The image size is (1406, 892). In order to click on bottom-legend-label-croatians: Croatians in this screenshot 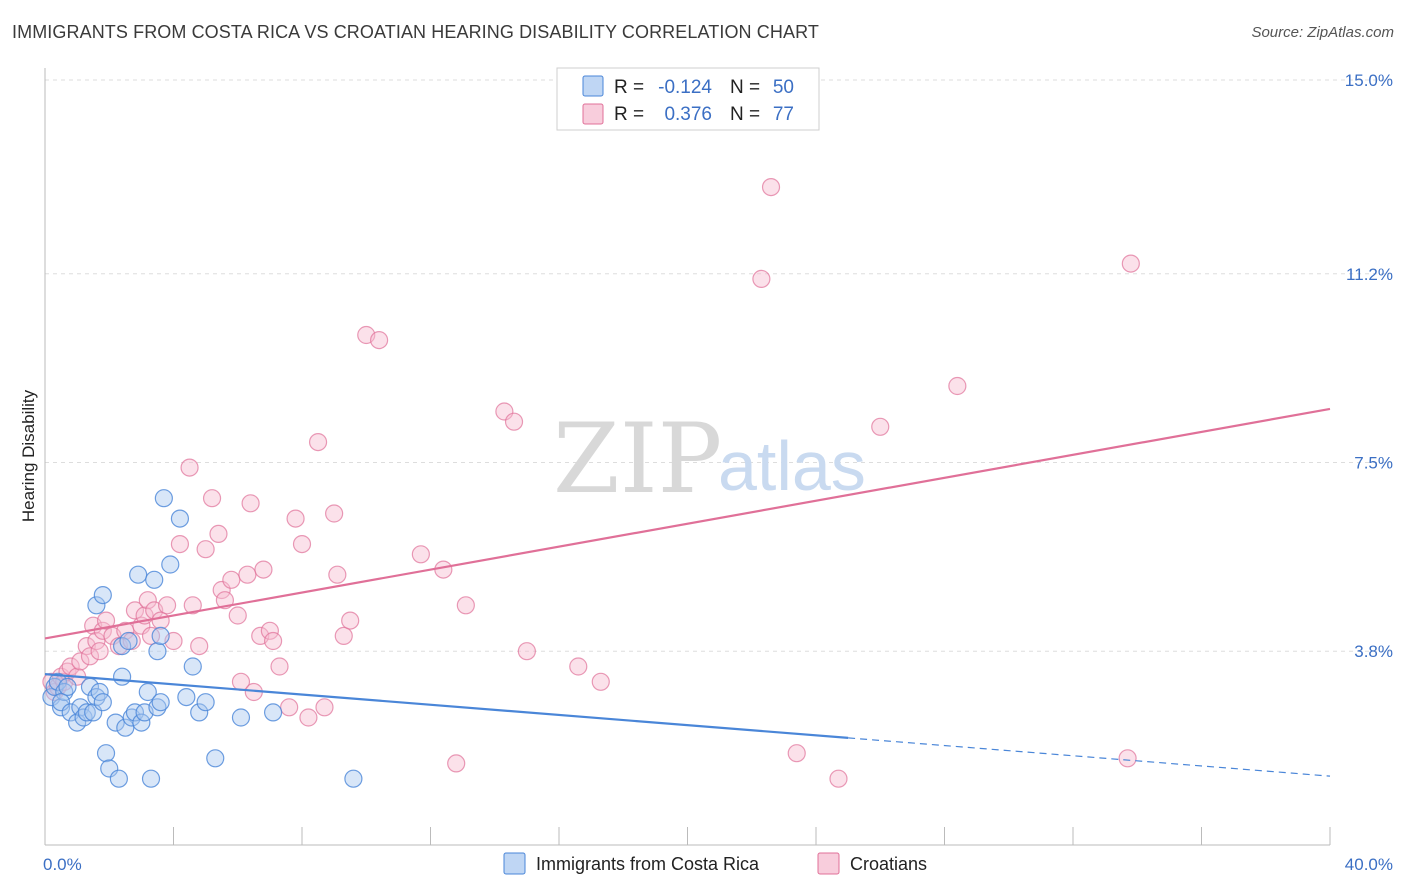, I will do `click(888, 864)`.